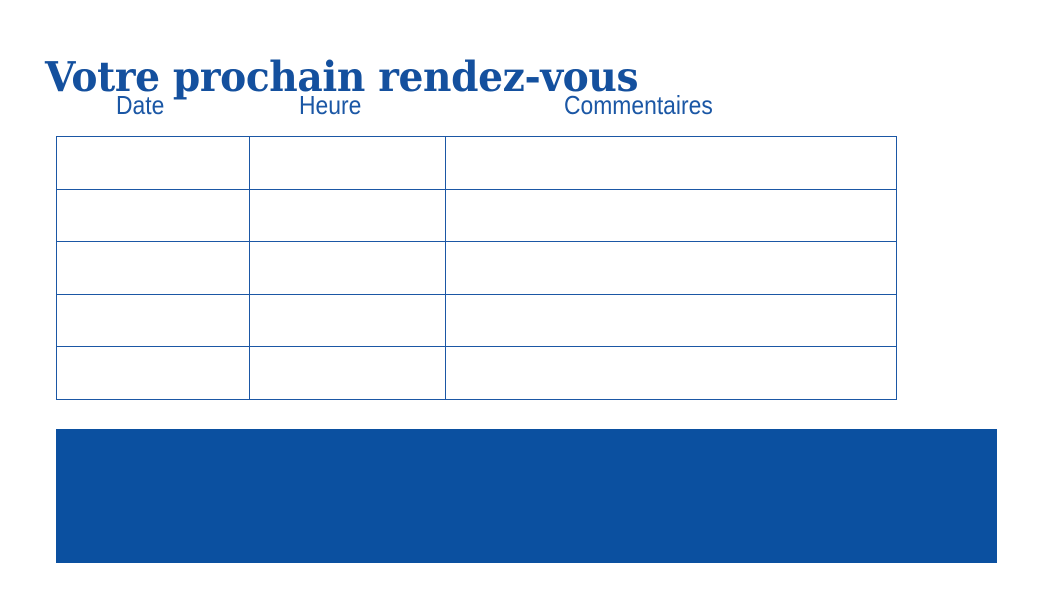 This screenshot has height=600, width=1050. What do you see at coordinates (330, 105) in the screenshot?
I see `column-header-heure: Heure` at bounding box center [330, 105].